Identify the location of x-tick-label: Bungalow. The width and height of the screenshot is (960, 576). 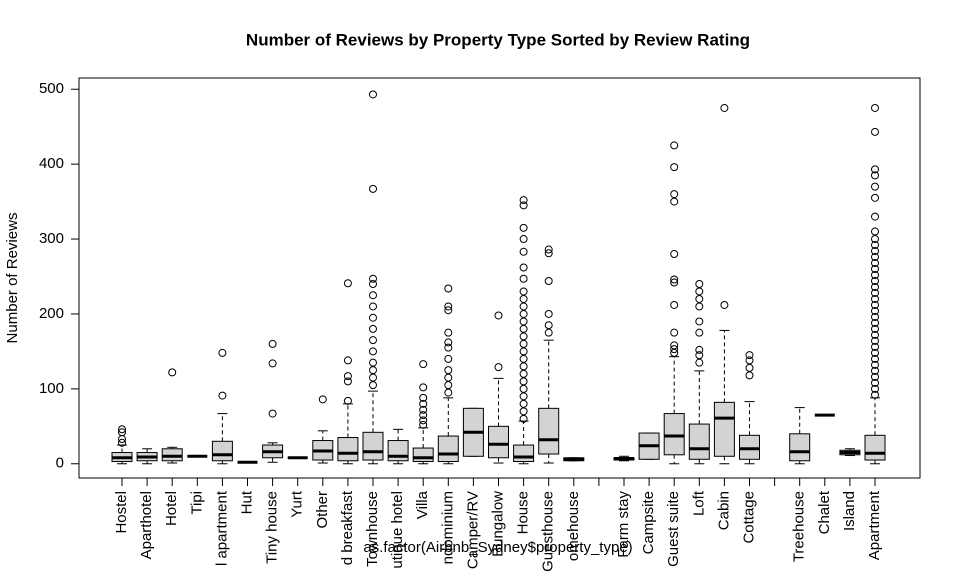
(497, 524).